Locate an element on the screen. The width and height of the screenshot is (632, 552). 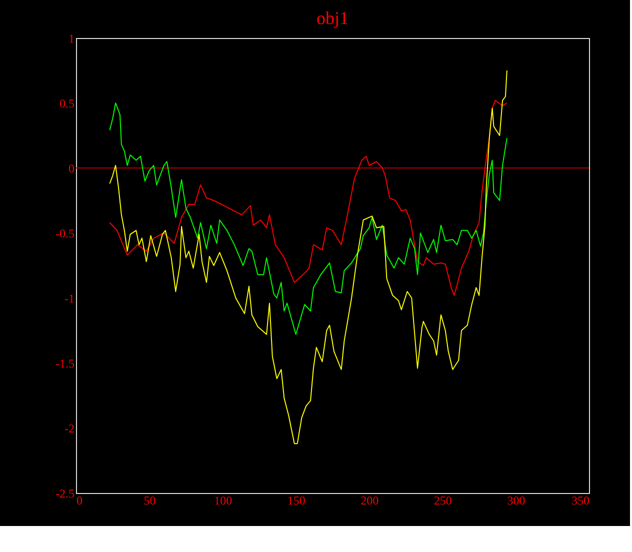
x-tick-label: 150 is located at coordinates (296, 501).